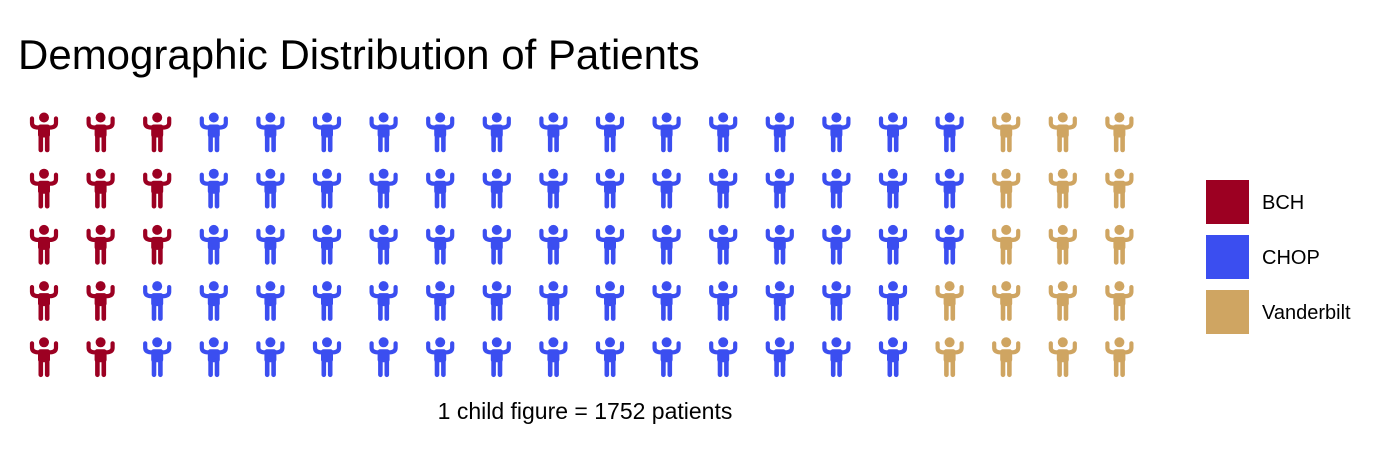  Describe the element at coordinates (1291, 258) in the screenshot. I see `legend-label-chop: CHOP` at that location.